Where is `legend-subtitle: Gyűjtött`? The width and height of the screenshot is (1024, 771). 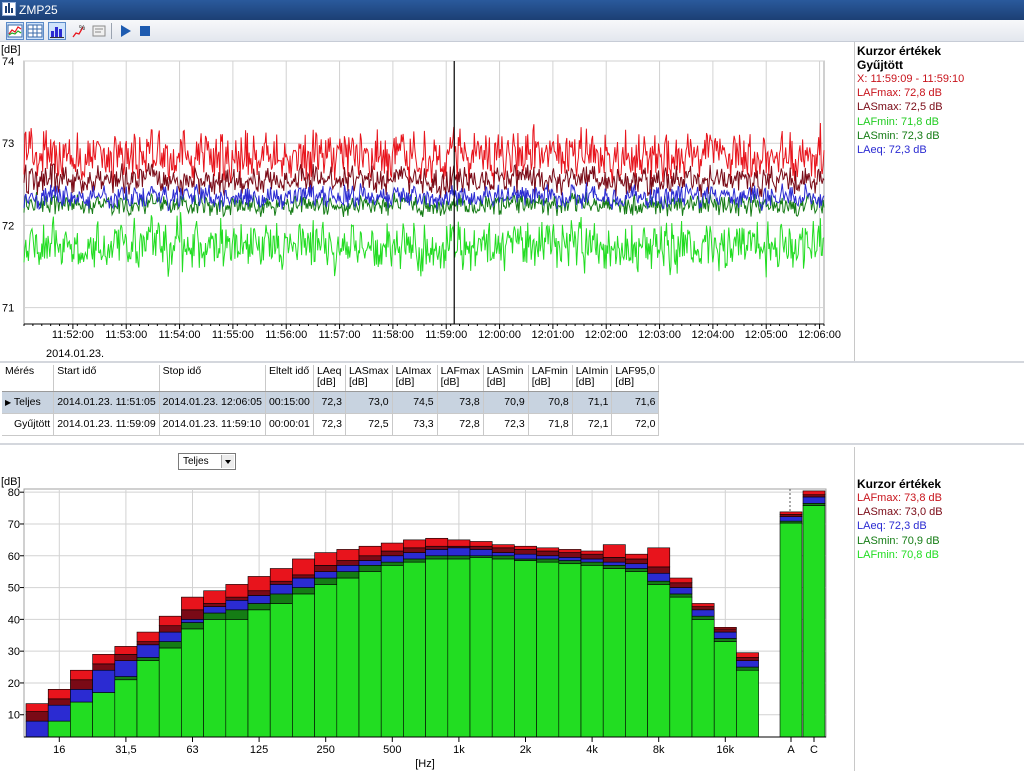
legend-subtitle: Gyűjtött is located at coordinates (880, 65).